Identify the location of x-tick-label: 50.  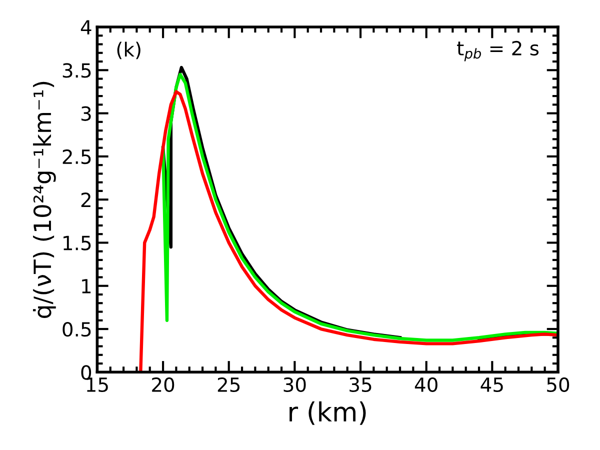
(558, 384).